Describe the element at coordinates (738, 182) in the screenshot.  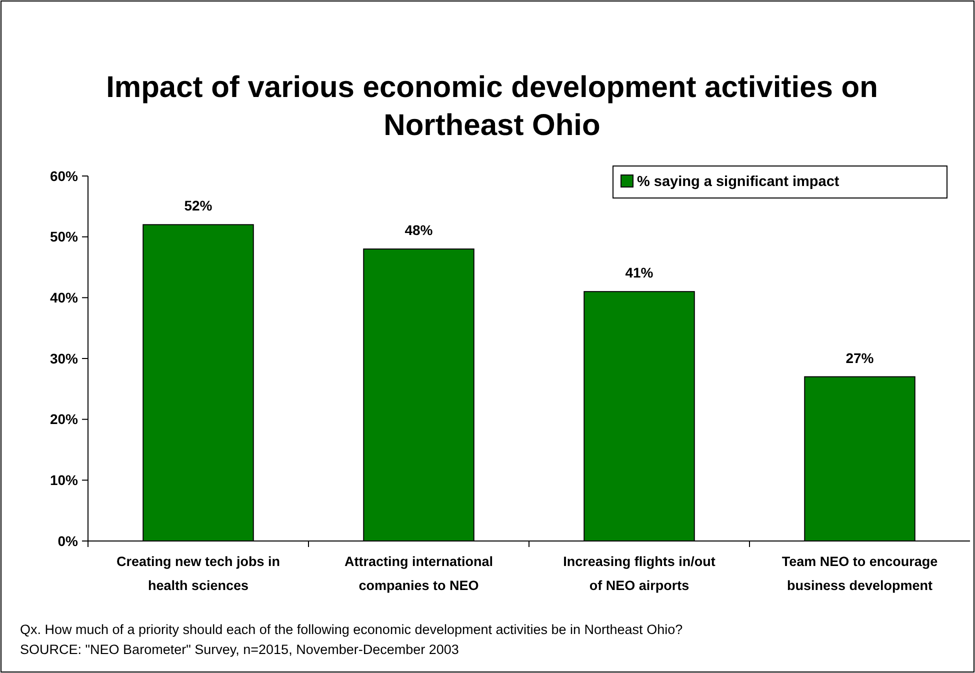
I see `legend-label: % saying a significant impact` at that location.